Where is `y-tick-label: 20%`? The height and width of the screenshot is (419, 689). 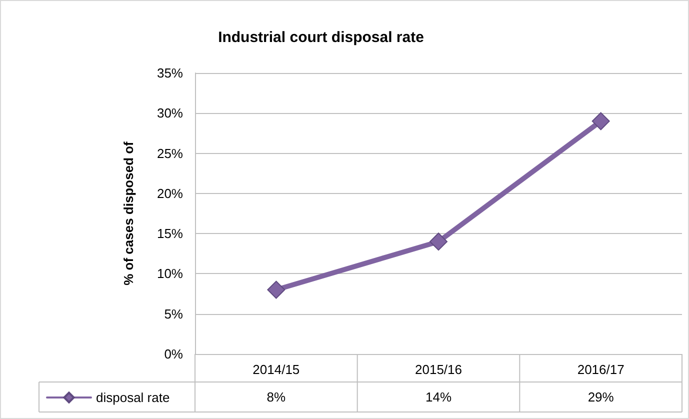 y-tick-label: 20% is located at coordinates (170, 193).